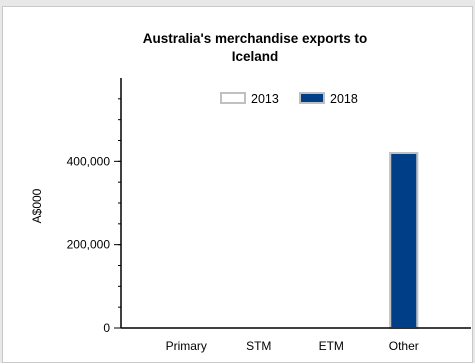  I want to click on bar-2018-other, so click(404, 240).